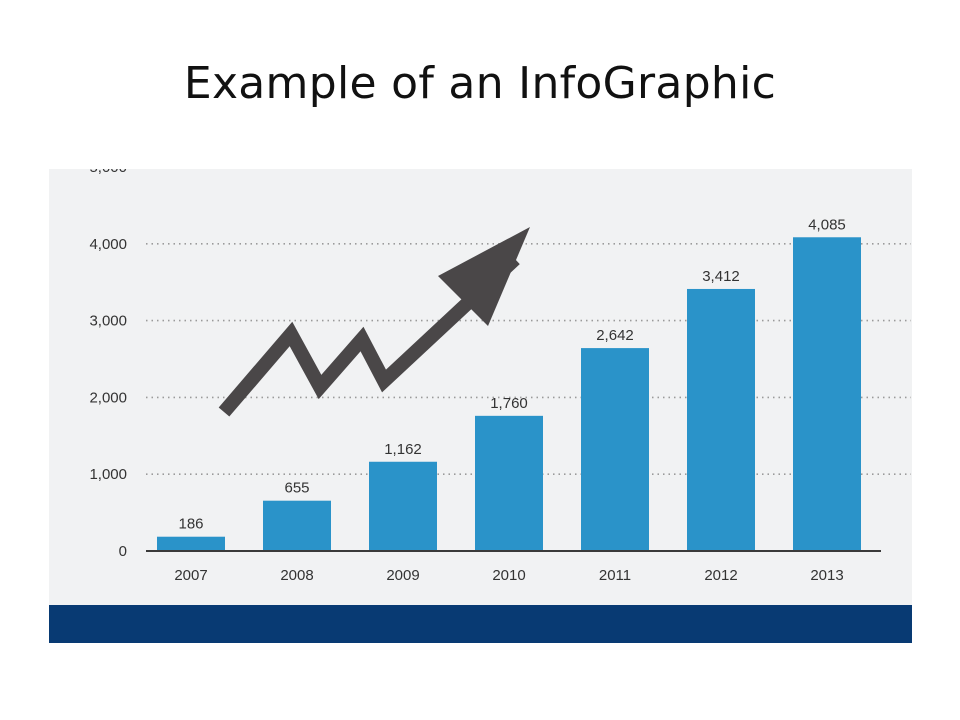 This screenshot has height=720, width=960. I want to click on bar-value-label: 2,642, so click(615, 335).